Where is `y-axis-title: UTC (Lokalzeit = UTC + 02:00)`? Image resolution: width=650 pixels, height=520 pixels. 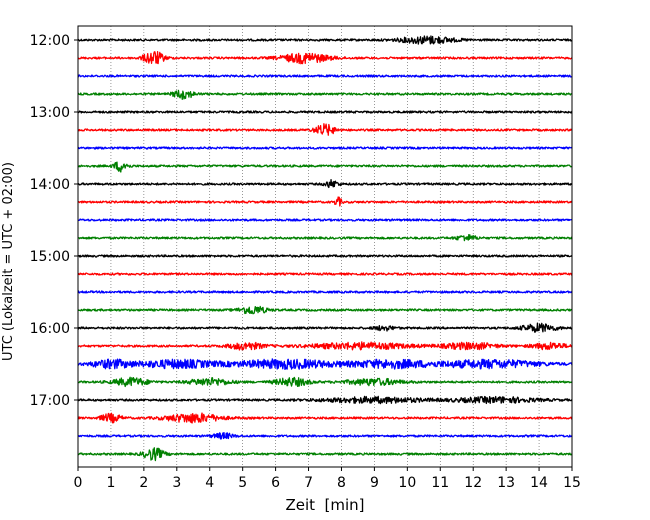
y-axis-title: UTC (Lokalzeit = UTC + 02:00) is located at coordinates (8, 261).